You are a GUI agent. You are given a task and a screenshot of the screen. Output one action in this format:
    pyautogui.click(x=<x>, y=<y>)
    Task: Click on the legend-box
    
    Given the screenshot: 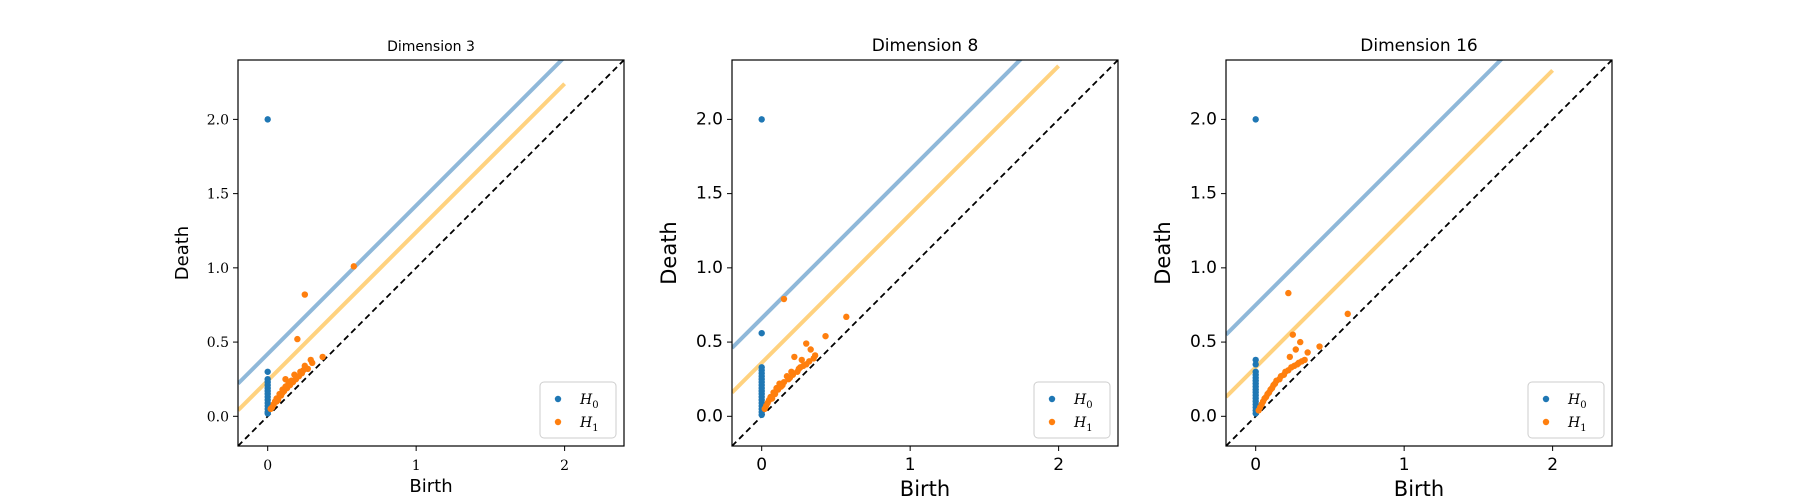 What is the action you would take?
    pyautogui.click(x=578, y=410)
    